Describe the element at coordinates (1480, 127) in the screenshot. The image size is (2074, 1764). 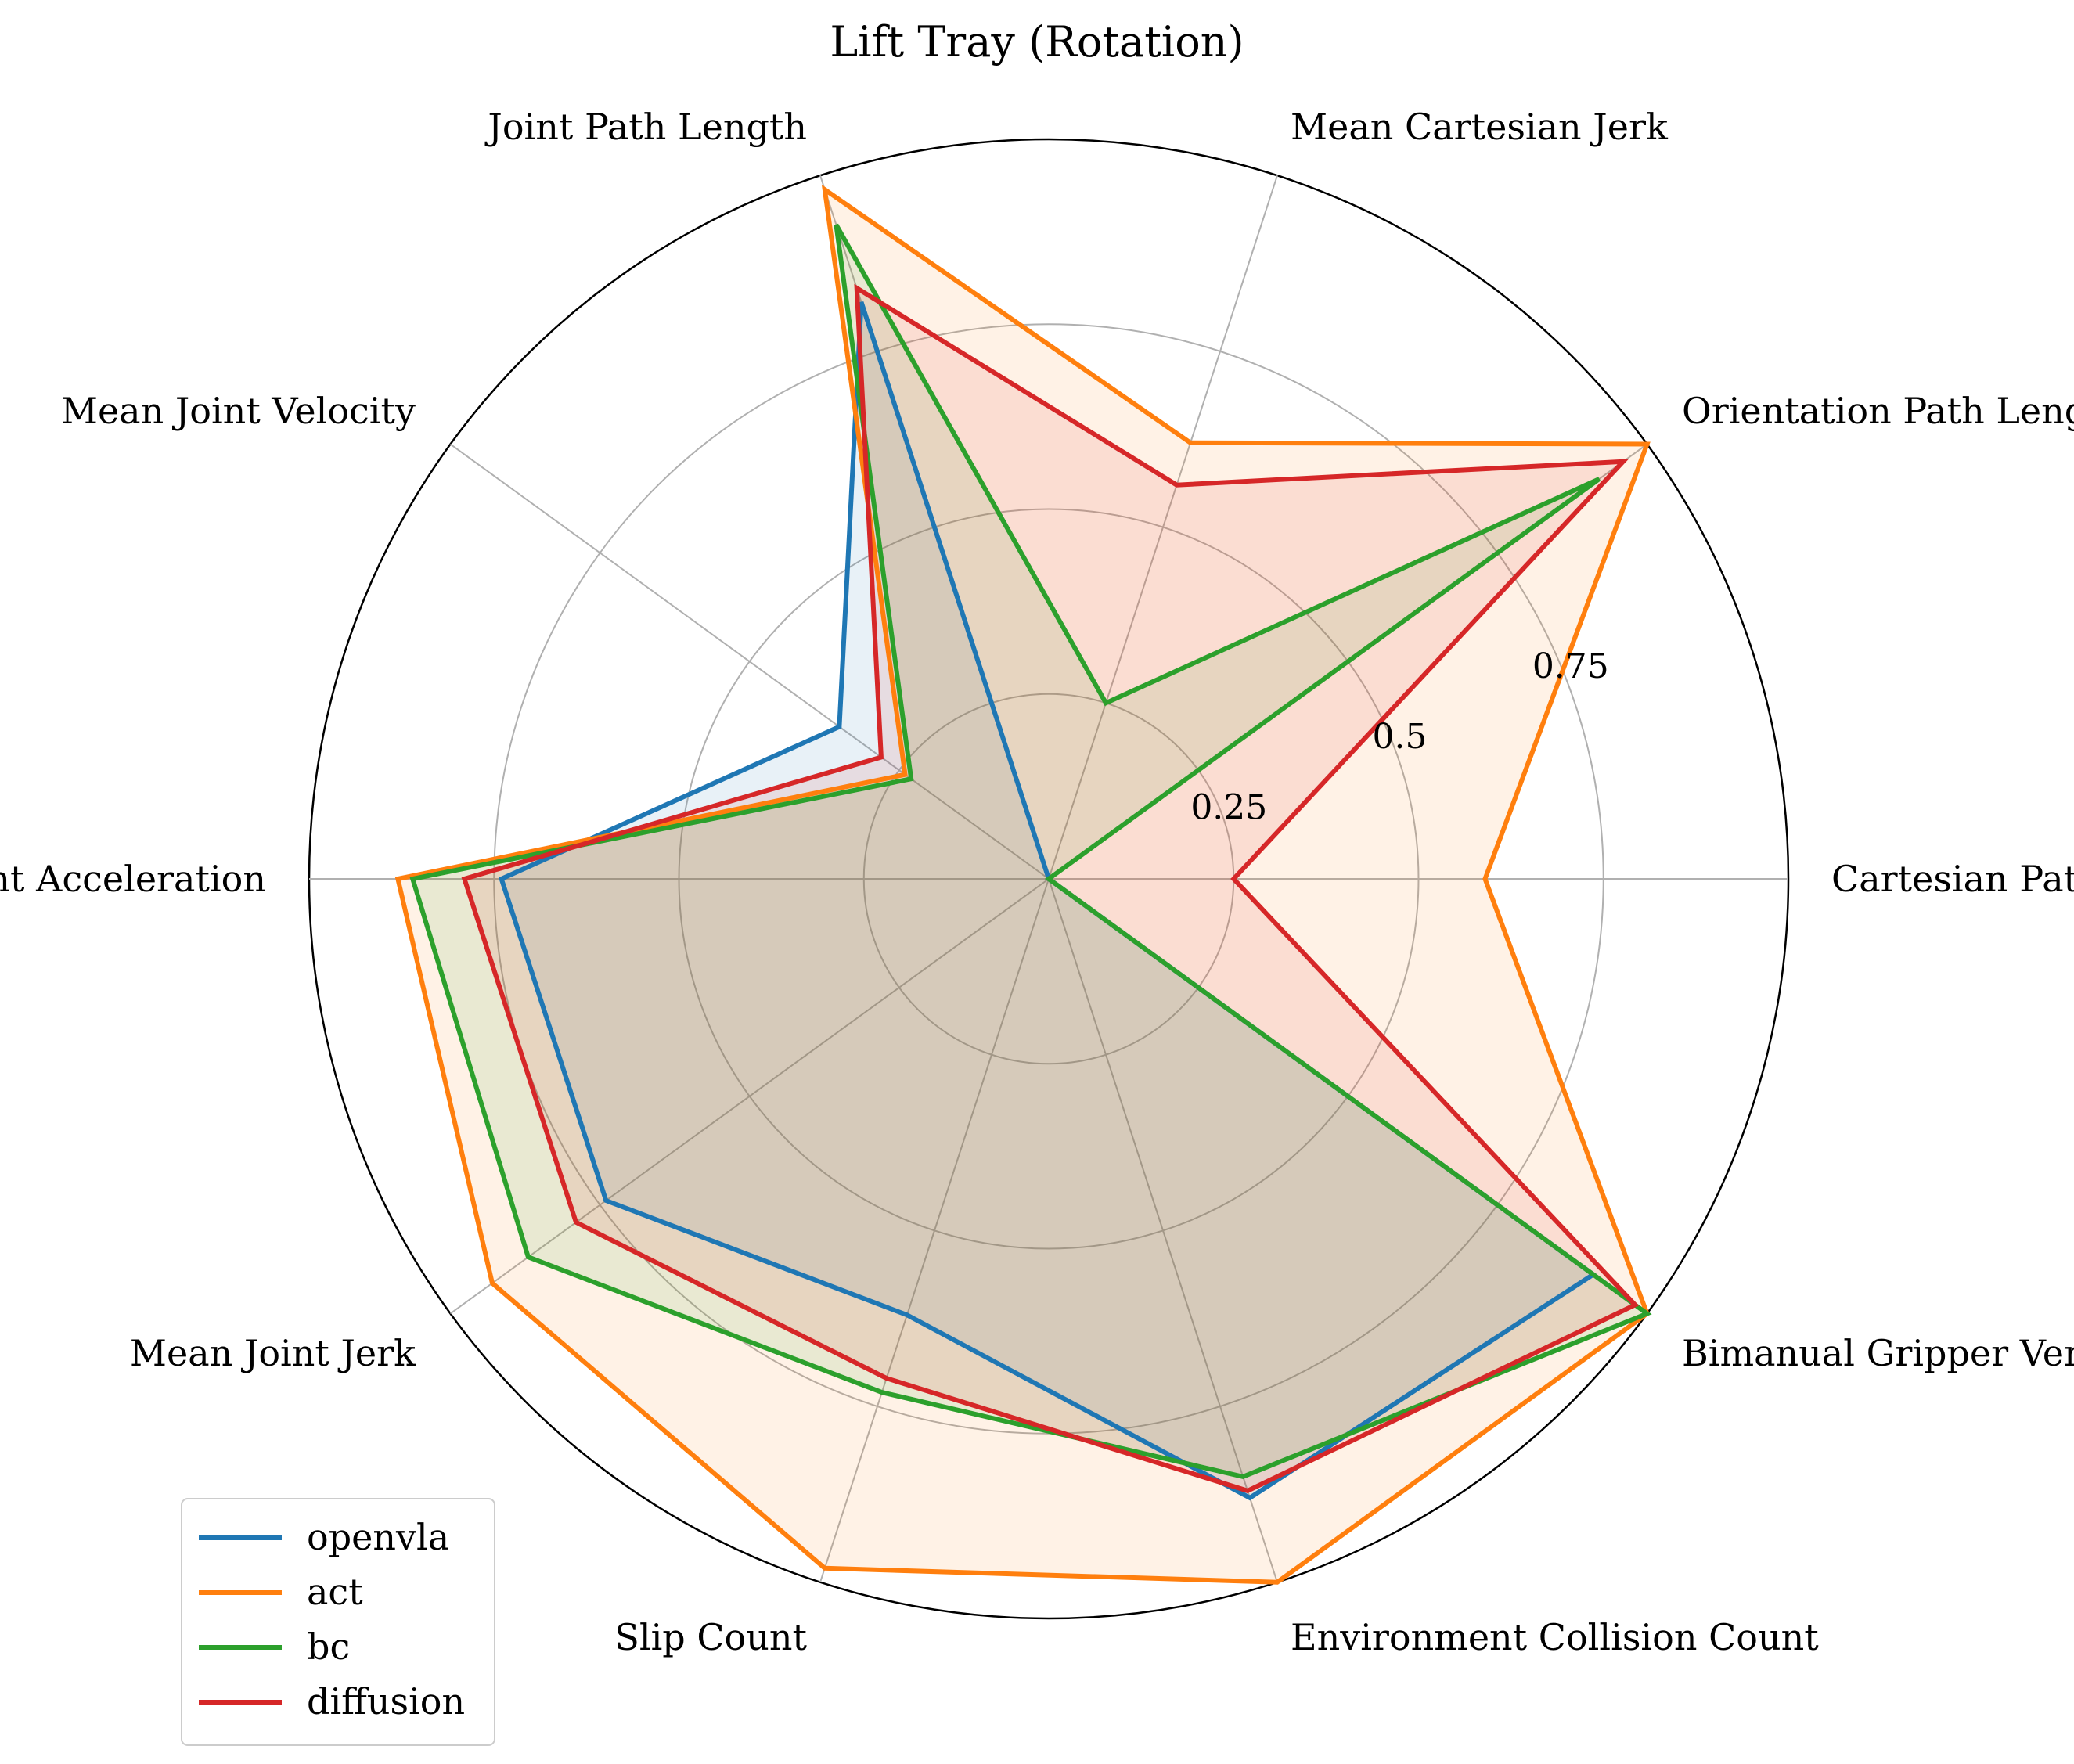
I see `axis-label: Mean Cartesian Jerk` at that location.